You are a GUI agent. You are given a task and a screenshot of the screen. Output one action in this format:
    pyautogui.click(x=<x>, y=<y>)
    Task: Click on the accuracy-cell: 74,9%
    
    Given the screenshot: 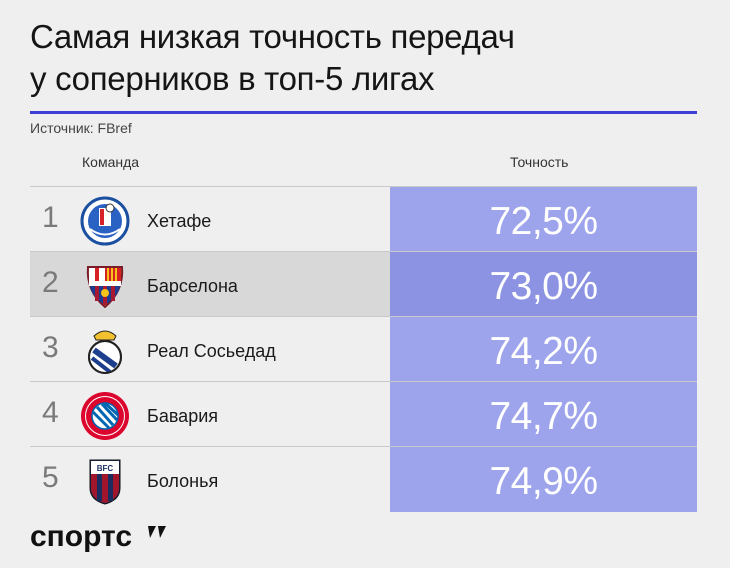 What is the action you would take?
    pyautogui.click(x=543, y=479)
    